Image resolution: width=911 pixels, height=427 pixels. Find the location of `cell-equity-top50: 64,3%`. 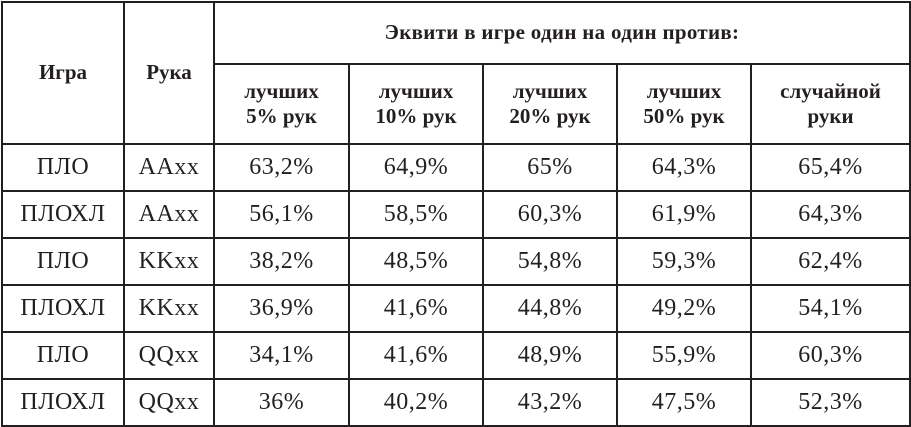

cell-equity-top50: 64,3% is located at coordinates (684, 167).